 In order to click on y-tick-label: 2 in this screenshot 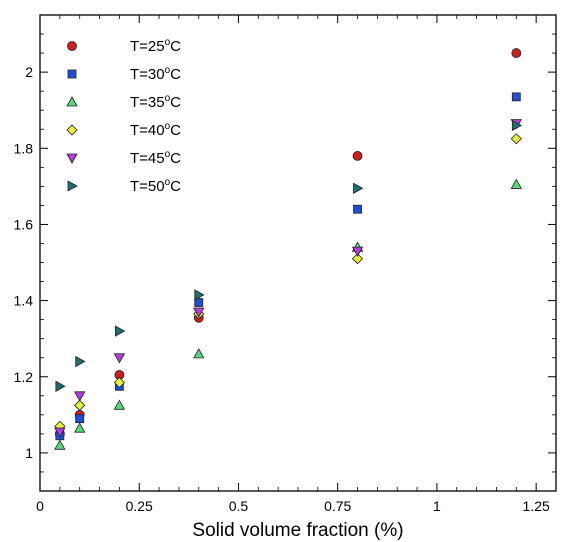, I will do `click(29, 72)`.